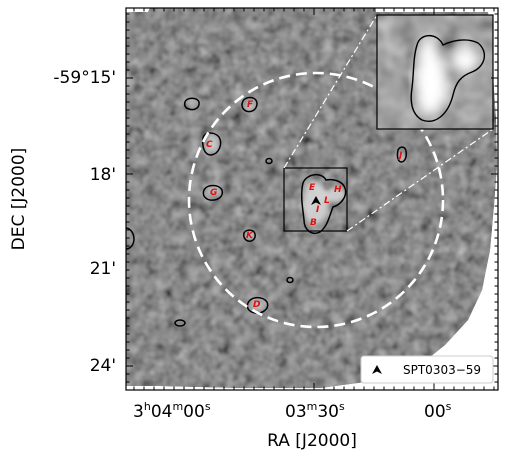 The width and height of the screenshot is (516, 460). I want to click on source-label-h: H, so click(338, 190).